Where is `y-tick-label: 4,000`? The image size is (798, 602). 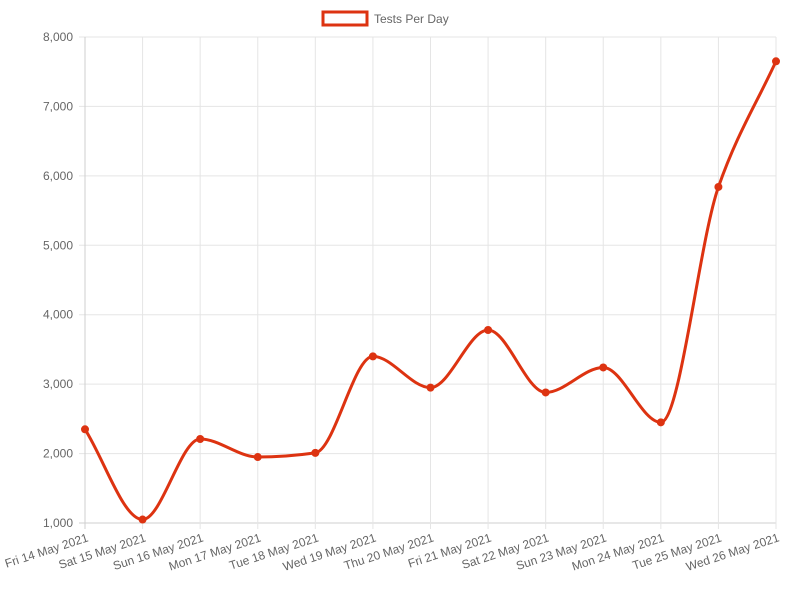 y-tick-label: 4,000 is located at coordinates (58, 315).